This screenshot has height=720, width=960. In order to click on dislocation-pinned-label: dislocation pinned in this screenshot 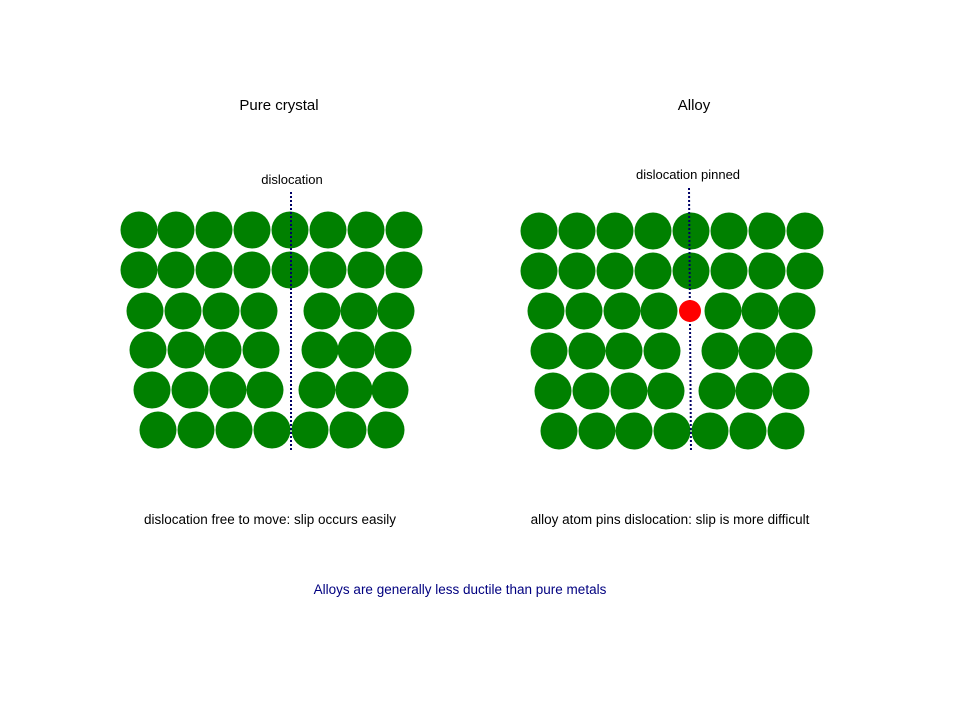, I will do `click(688, 174)`.